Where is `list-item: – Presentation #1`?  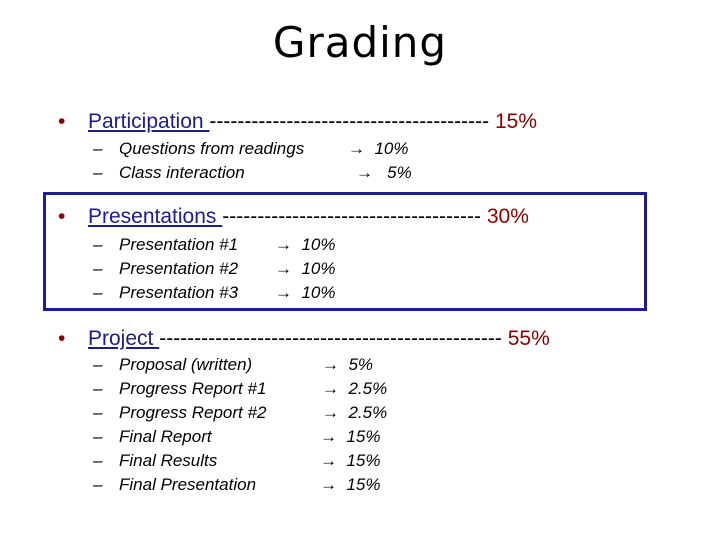
list-item: – Presentation #1 is located at coordinates (165, 245).